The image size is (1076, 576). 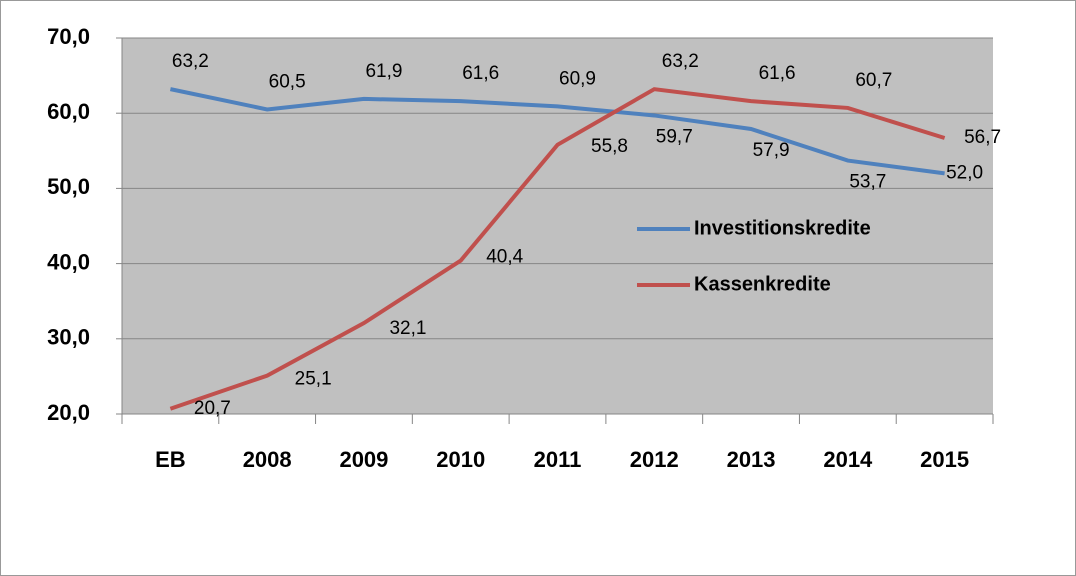 I want to click on series-line, so click(x=557, y=131).